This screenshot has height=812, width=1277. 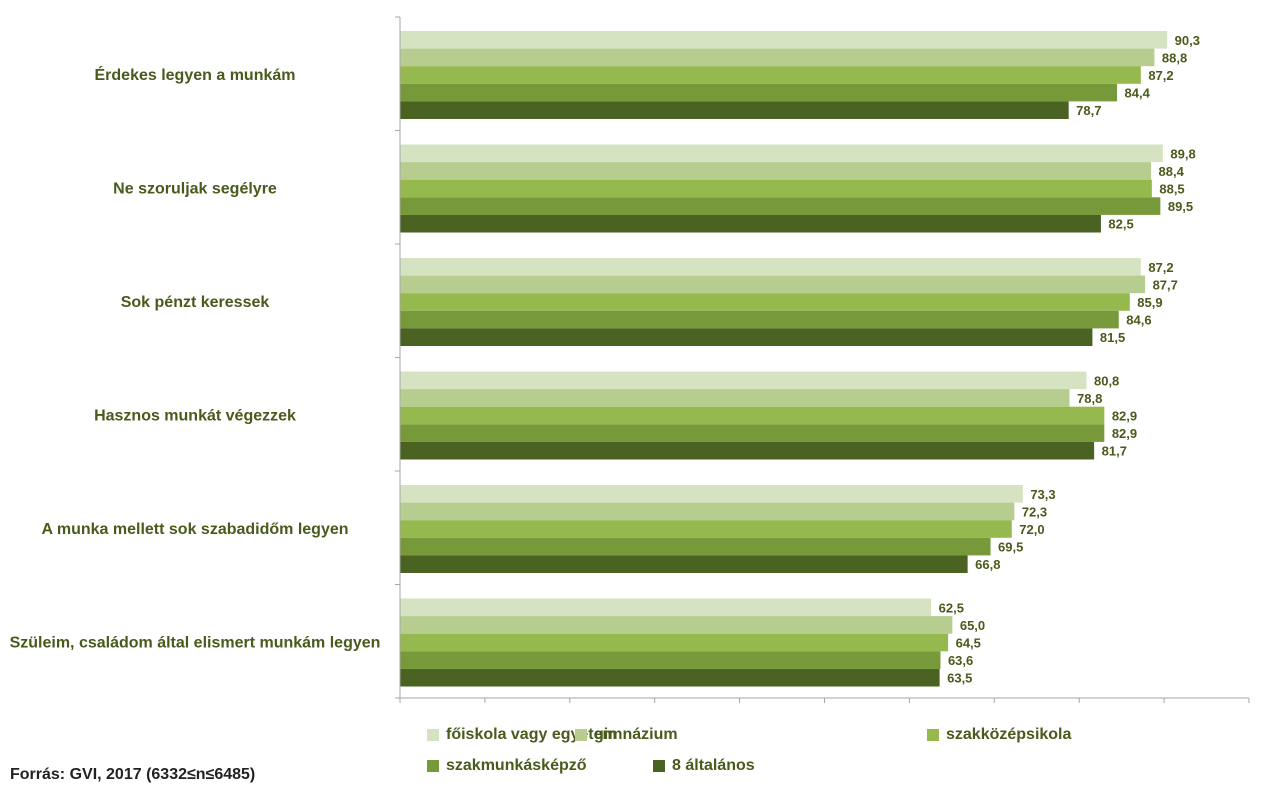 What do you see at coordinates (654, 719) in the screenshot?
I see `value-axis-tick-label: 30,0` at bounding box center [654, 719].